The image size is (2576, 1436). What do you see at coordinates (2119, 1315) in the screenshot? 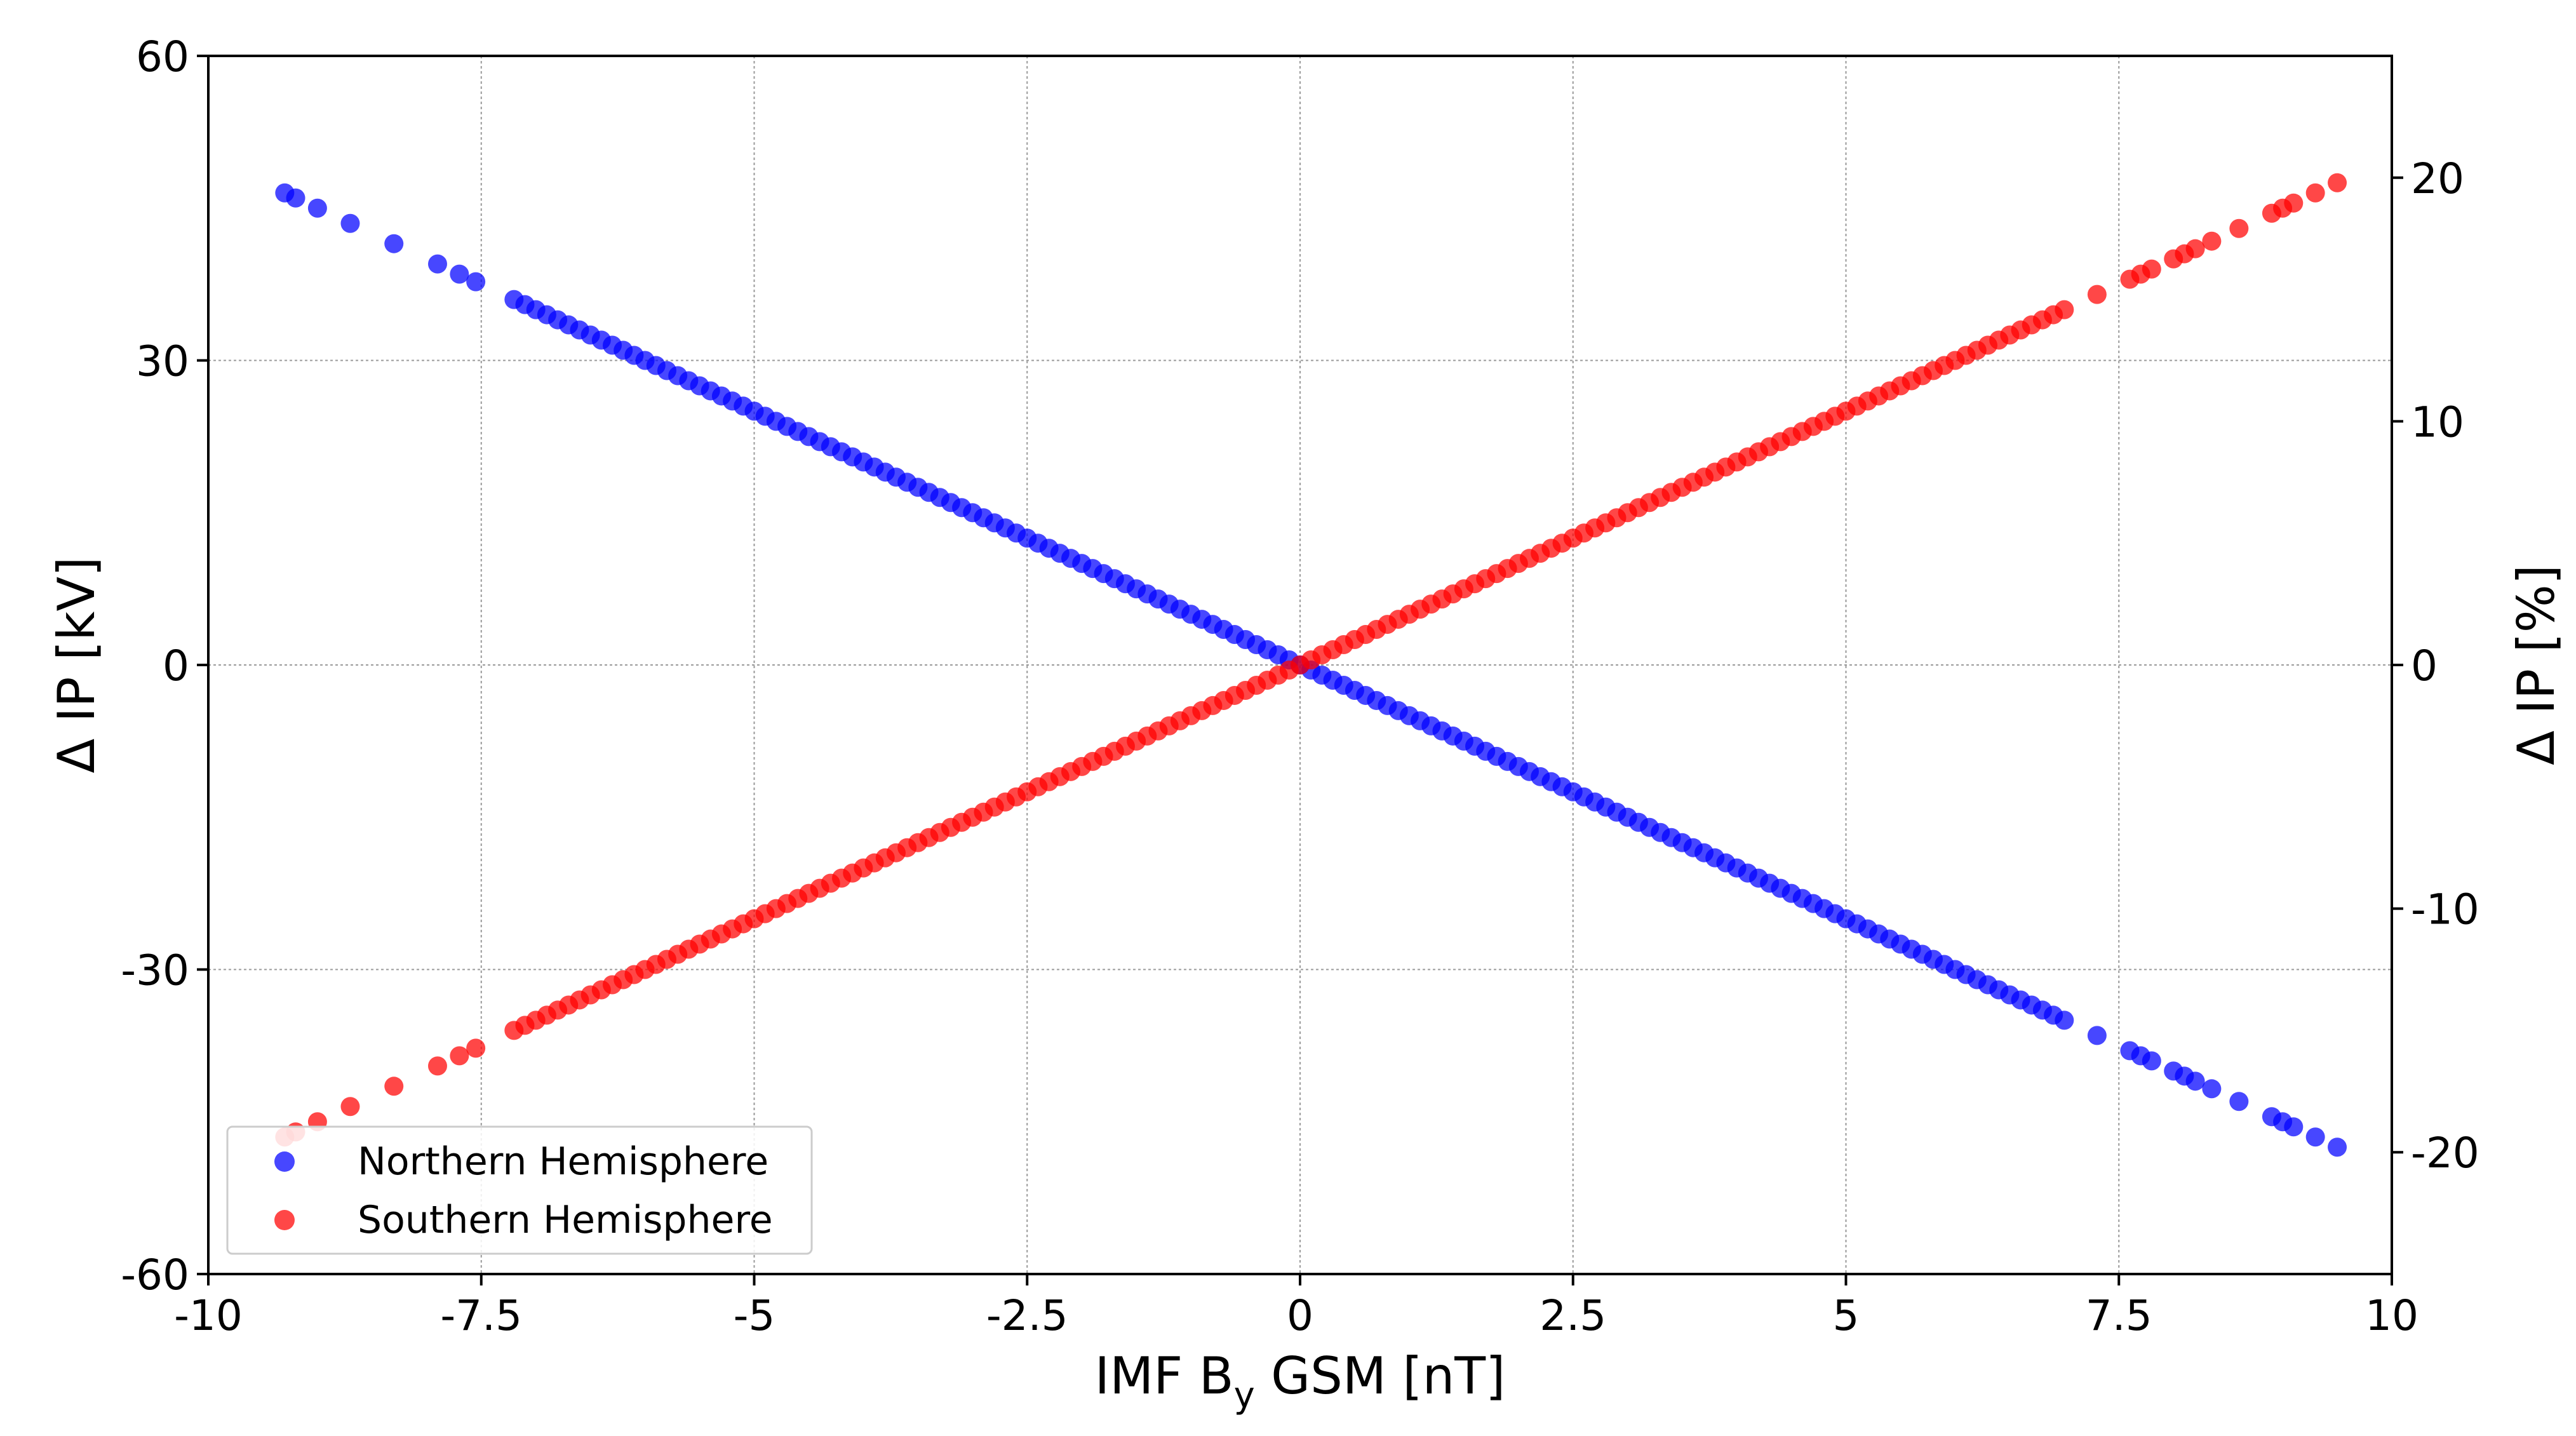
I see `x-tick-label: 7.5` at bounding box center [2119, 1315].